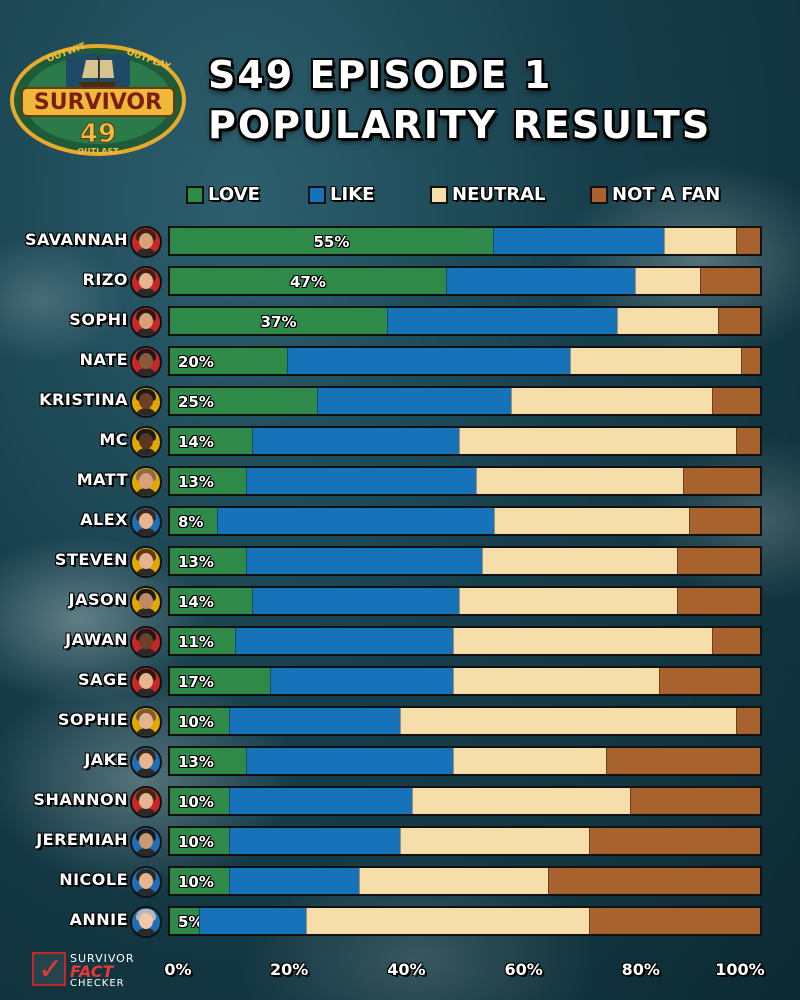 The height and width of the screenshot is (1000, 800). I want to click on data-label: 37%, so click(278, 322).